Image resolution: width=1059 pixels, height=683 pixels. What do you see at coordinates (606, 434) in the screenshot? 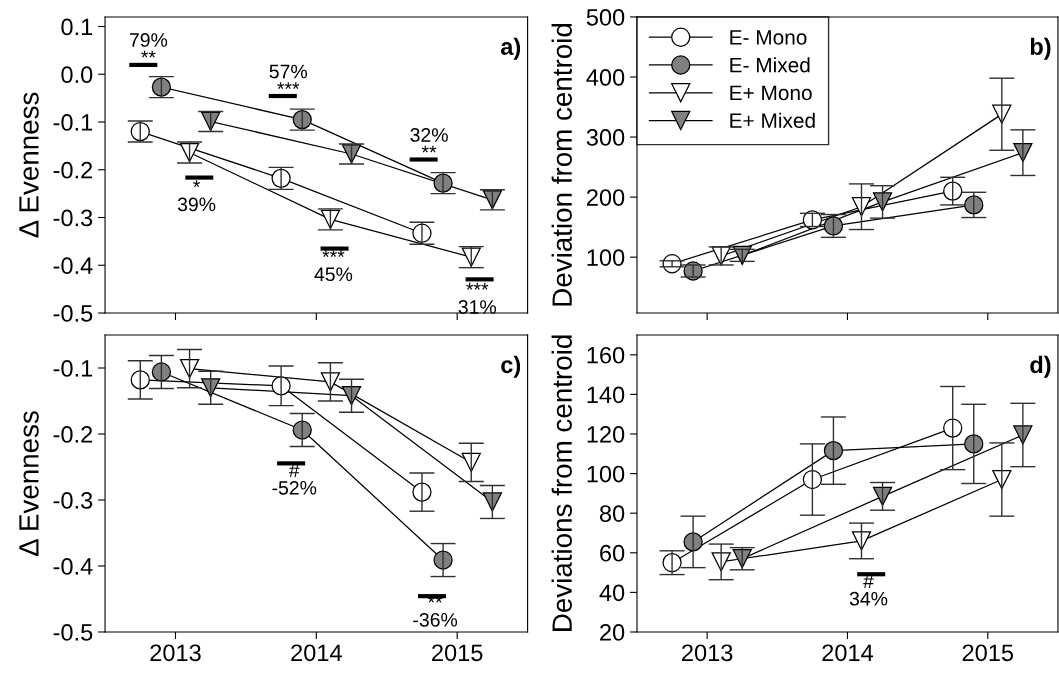
I see `y-tick-label: 120` at bounding box center [606, 434].